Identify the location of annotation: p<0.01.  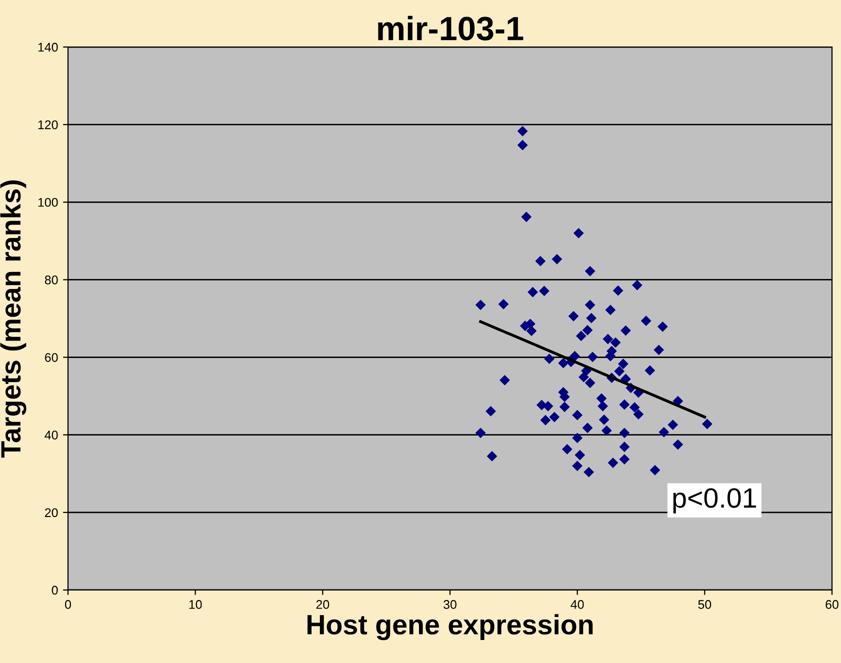
(714, 501).